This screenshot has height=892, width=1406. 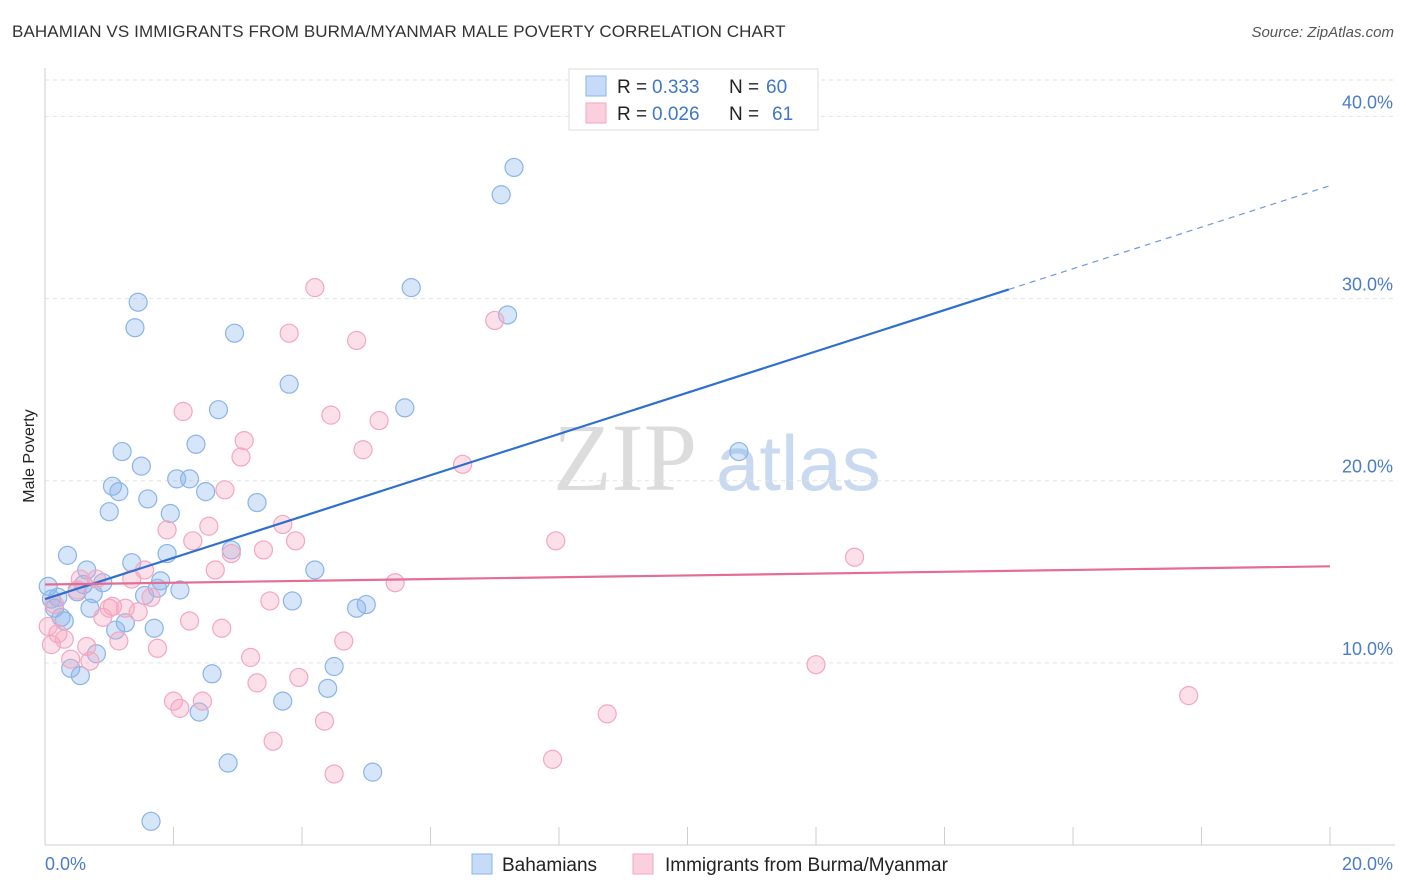 I want to click on trend-line-bahamians-extension, so click(x=1169, y=238).